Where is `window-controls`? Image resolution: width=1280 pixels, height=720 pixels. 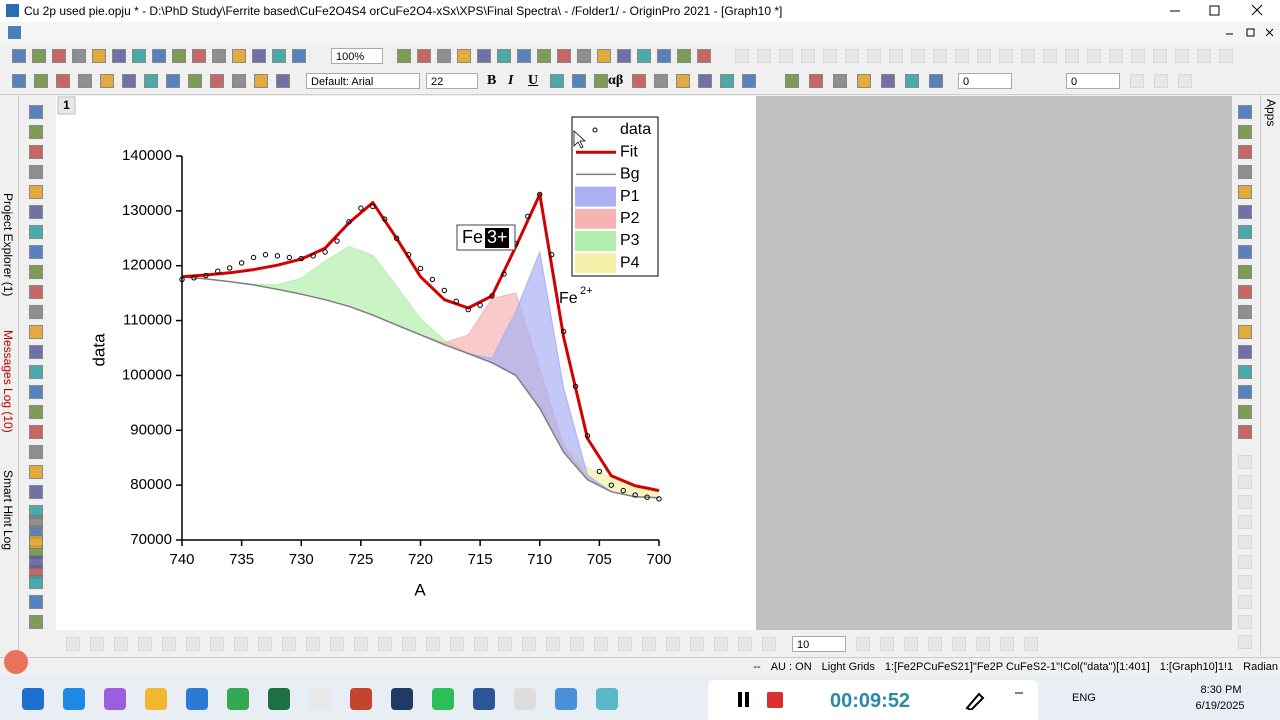
window-controls is located at coordinates (1215, 11).